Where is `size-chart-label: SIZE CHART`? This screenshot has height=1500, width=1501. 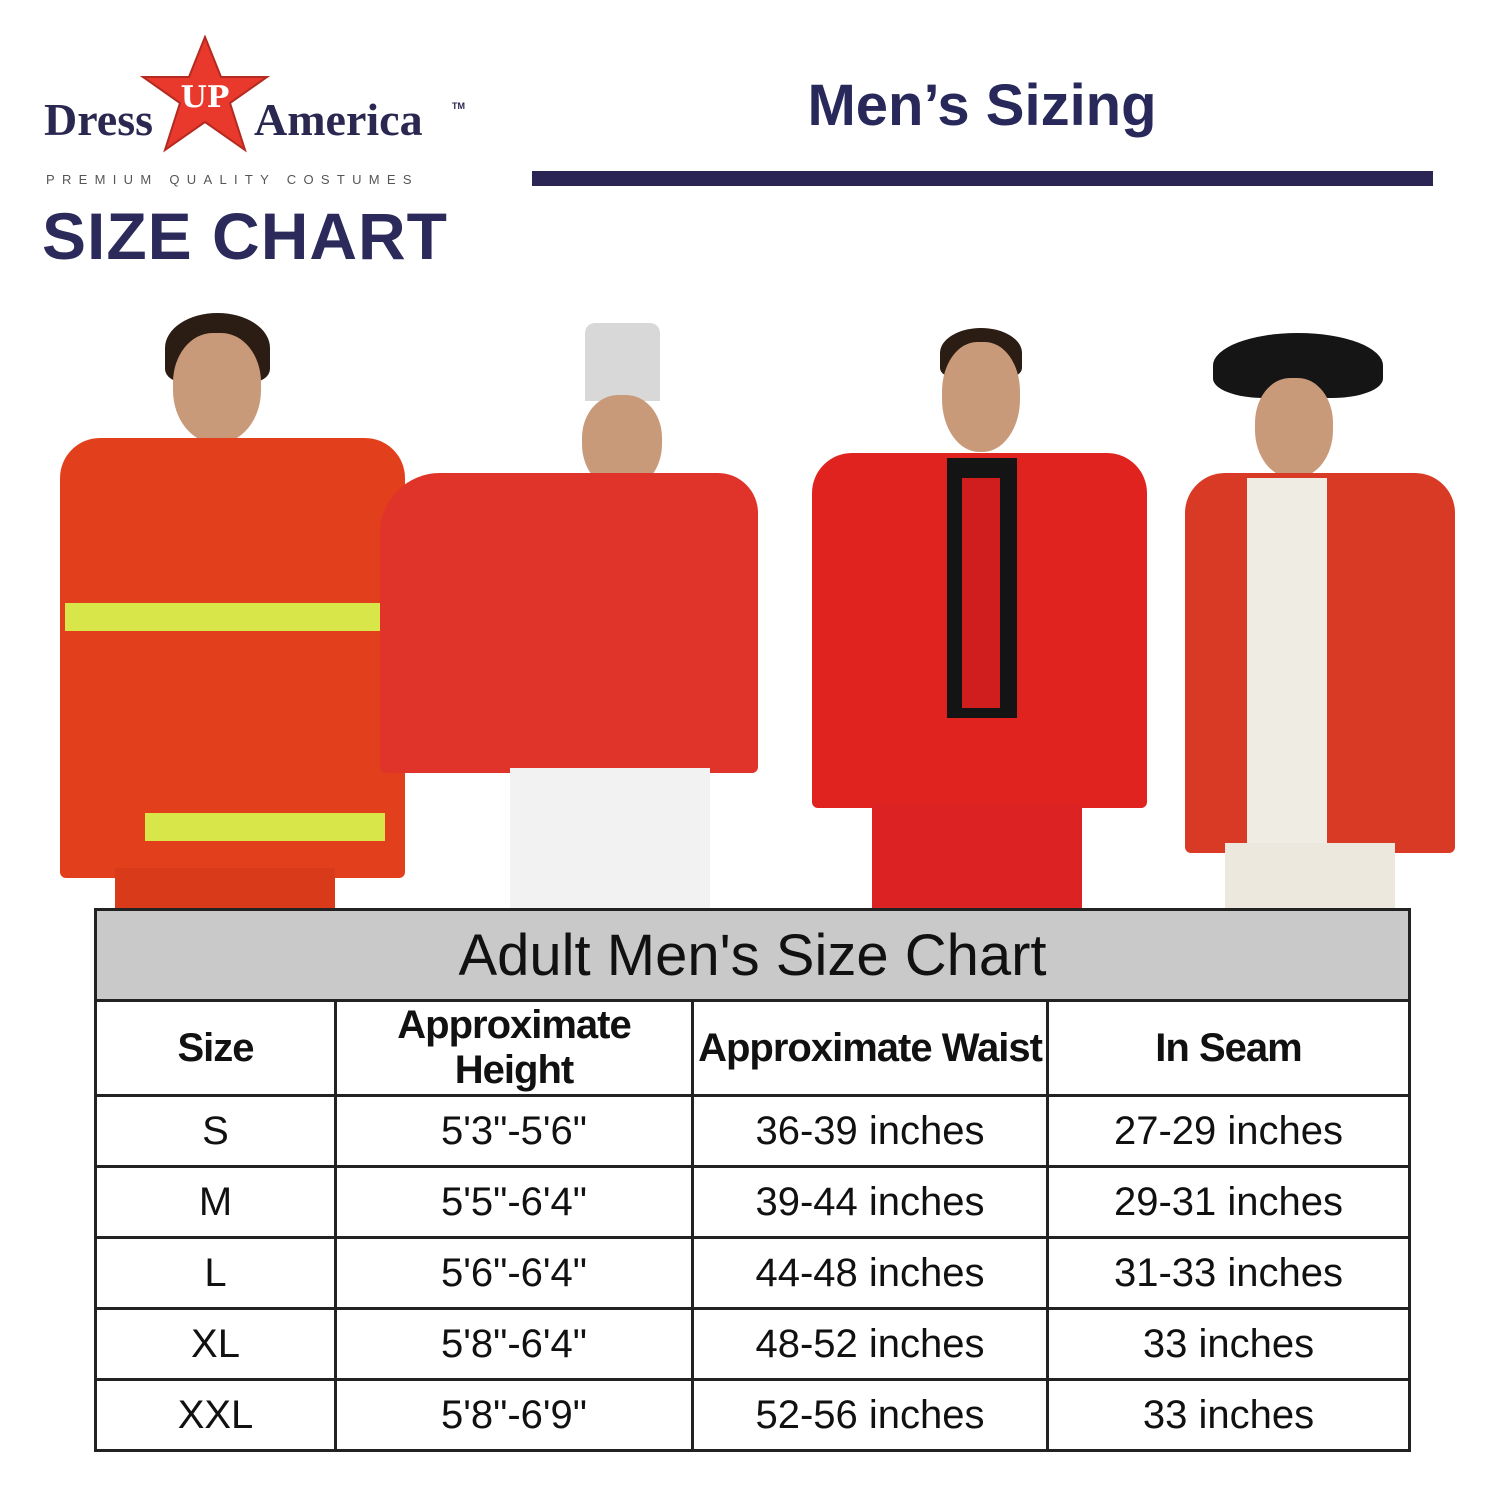
size-chart-label: SIZE CHART is located at coordinates (245, 236).